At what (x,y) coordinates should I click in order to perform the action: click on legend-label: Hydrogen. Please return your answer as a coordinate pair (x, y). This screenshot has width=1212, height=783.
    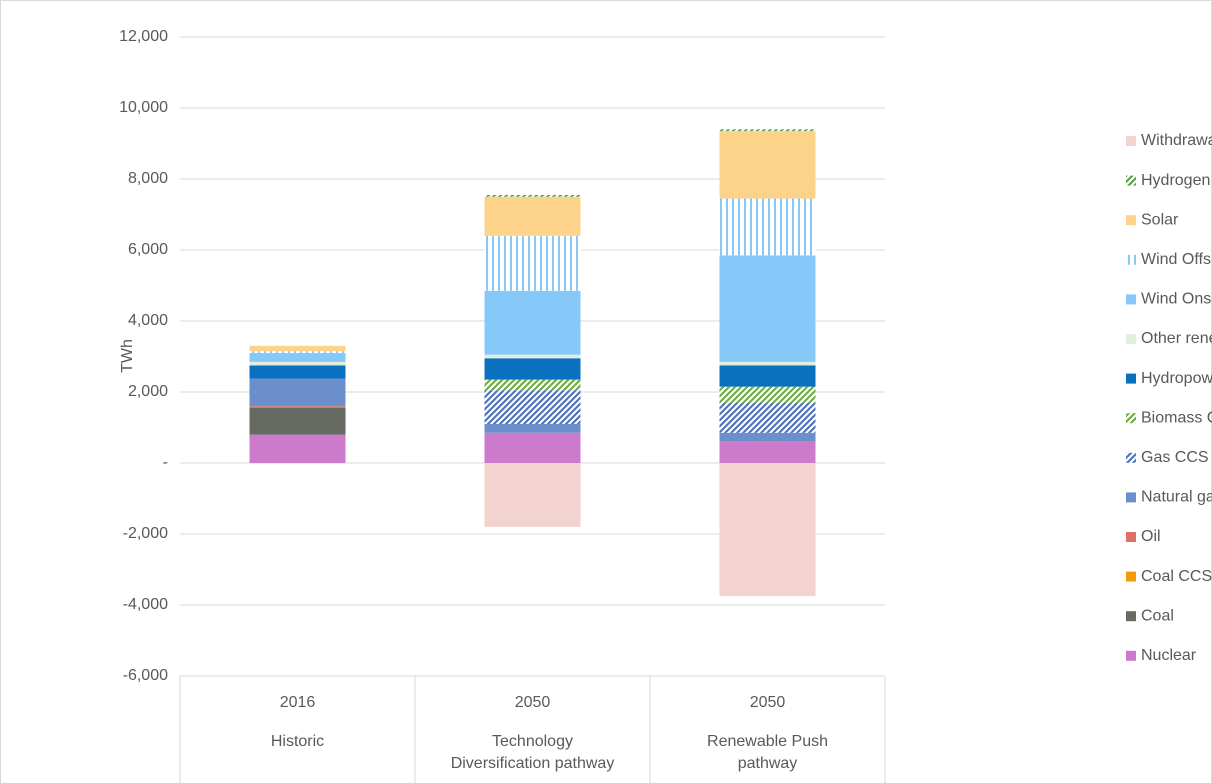
    Looking at the image, I should click on (1175, 180).